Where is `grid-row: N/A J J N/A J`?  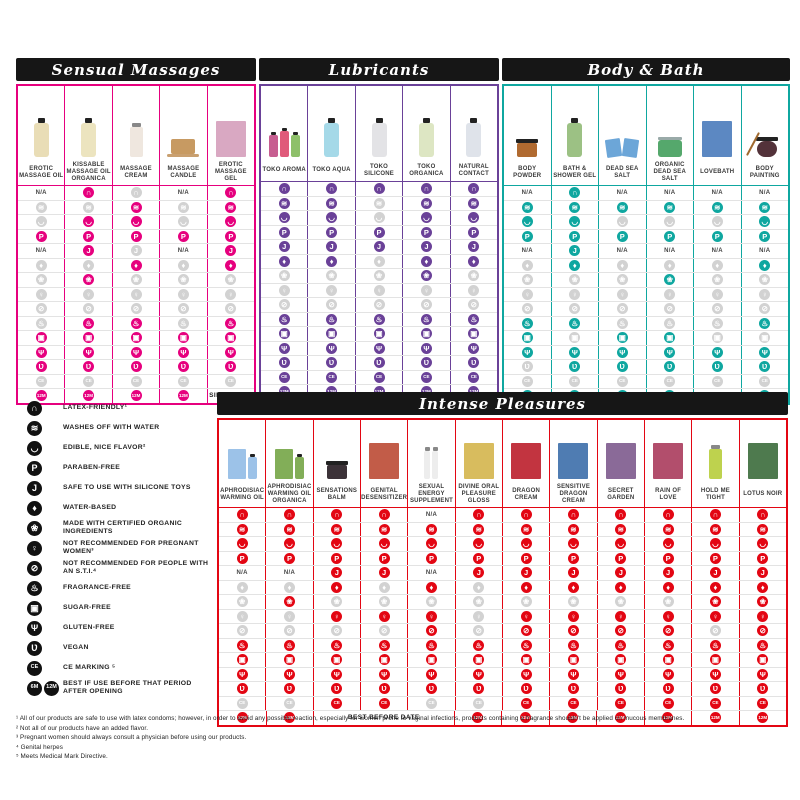
grid-row: N/A J J N/A J is located at coordinates (136, 251).